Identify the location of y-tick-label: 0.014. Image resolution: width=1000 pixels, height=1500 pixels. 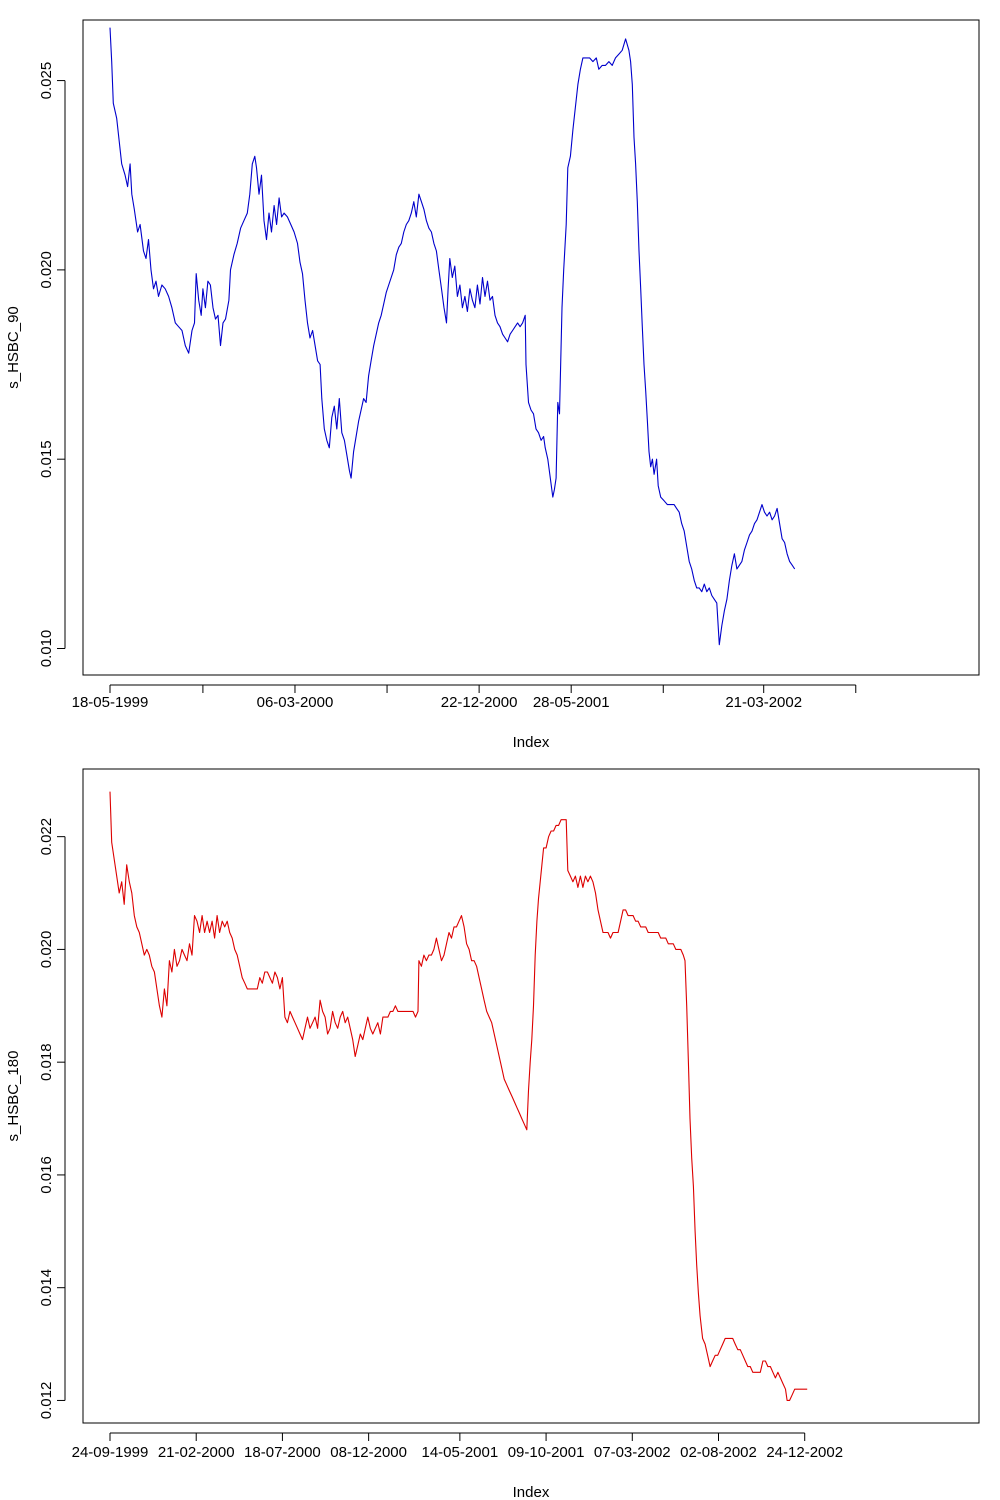
(46, 1288).